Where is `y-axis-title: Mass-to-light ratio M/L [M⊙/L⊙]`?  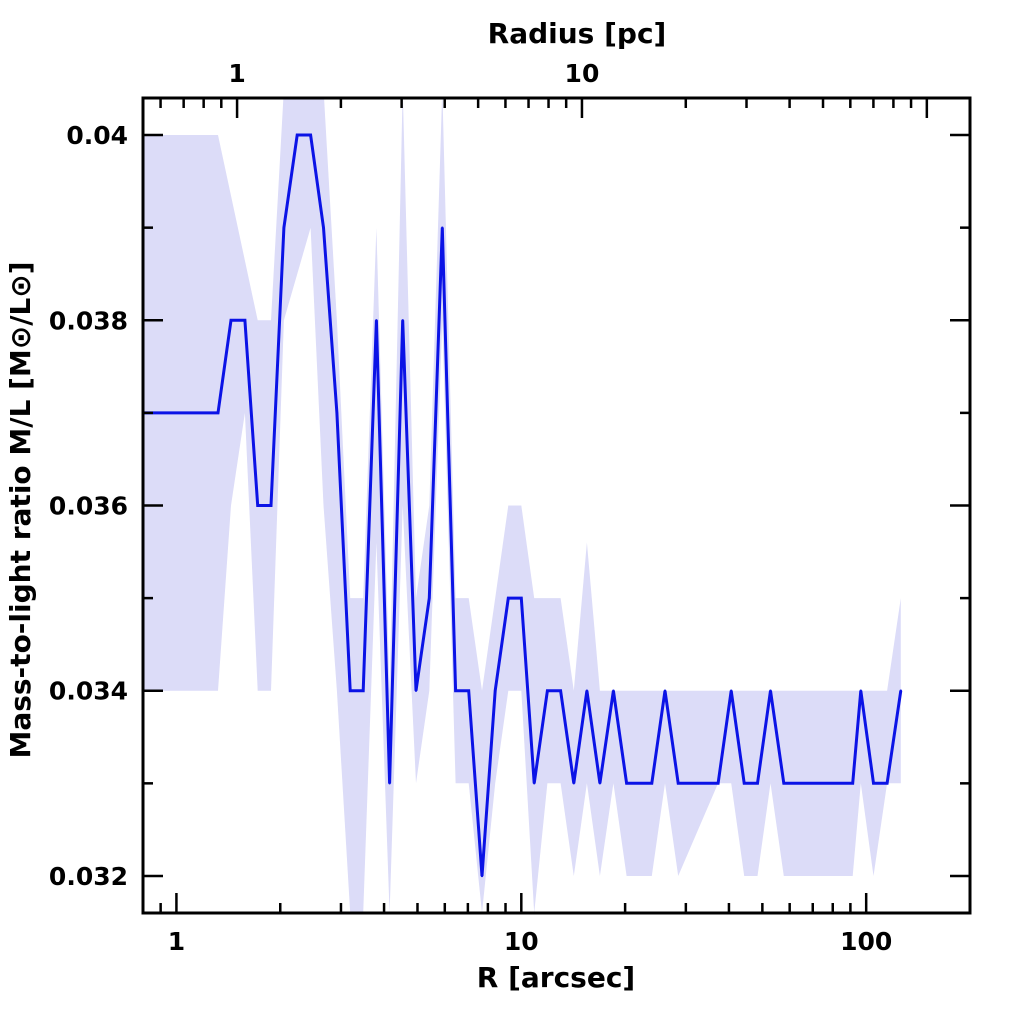
y-axis-title: Mass-to-light ratio M/L [M⊙/L⊙] is located at coordinates (20, 509).